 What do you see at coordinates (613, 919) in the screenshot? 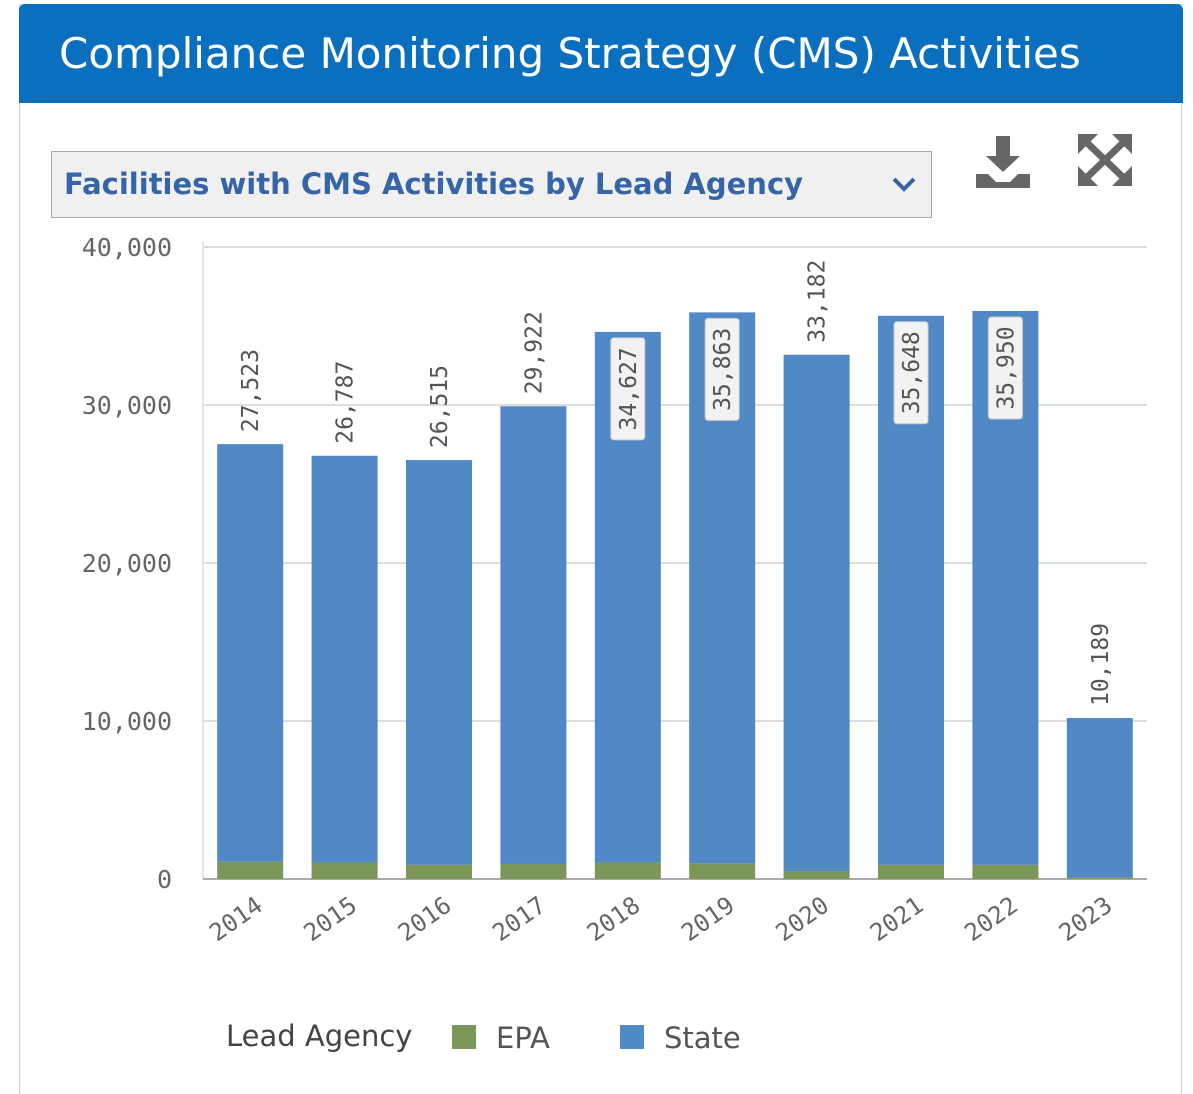
I see `x-tick-label: 2018` at bounding box center [613, 919].